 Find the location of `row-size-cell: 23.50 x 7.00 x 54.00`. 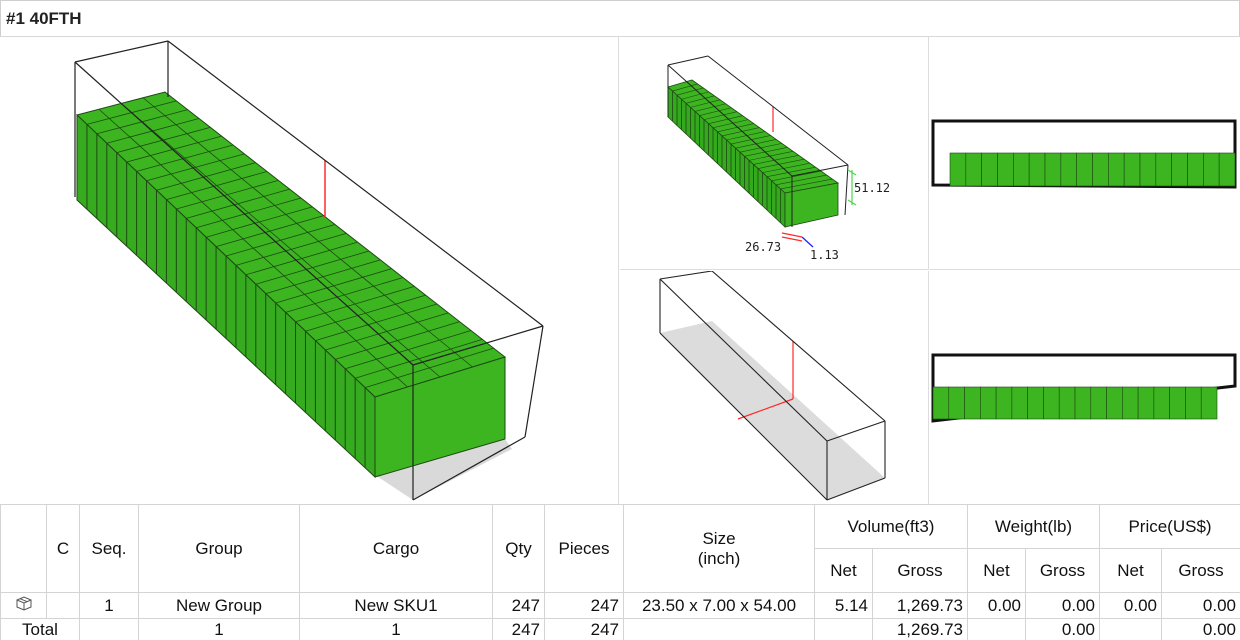

row-size-cell: 23.50 x 7.00 x 54.00 is located at coordinates (719, 605).